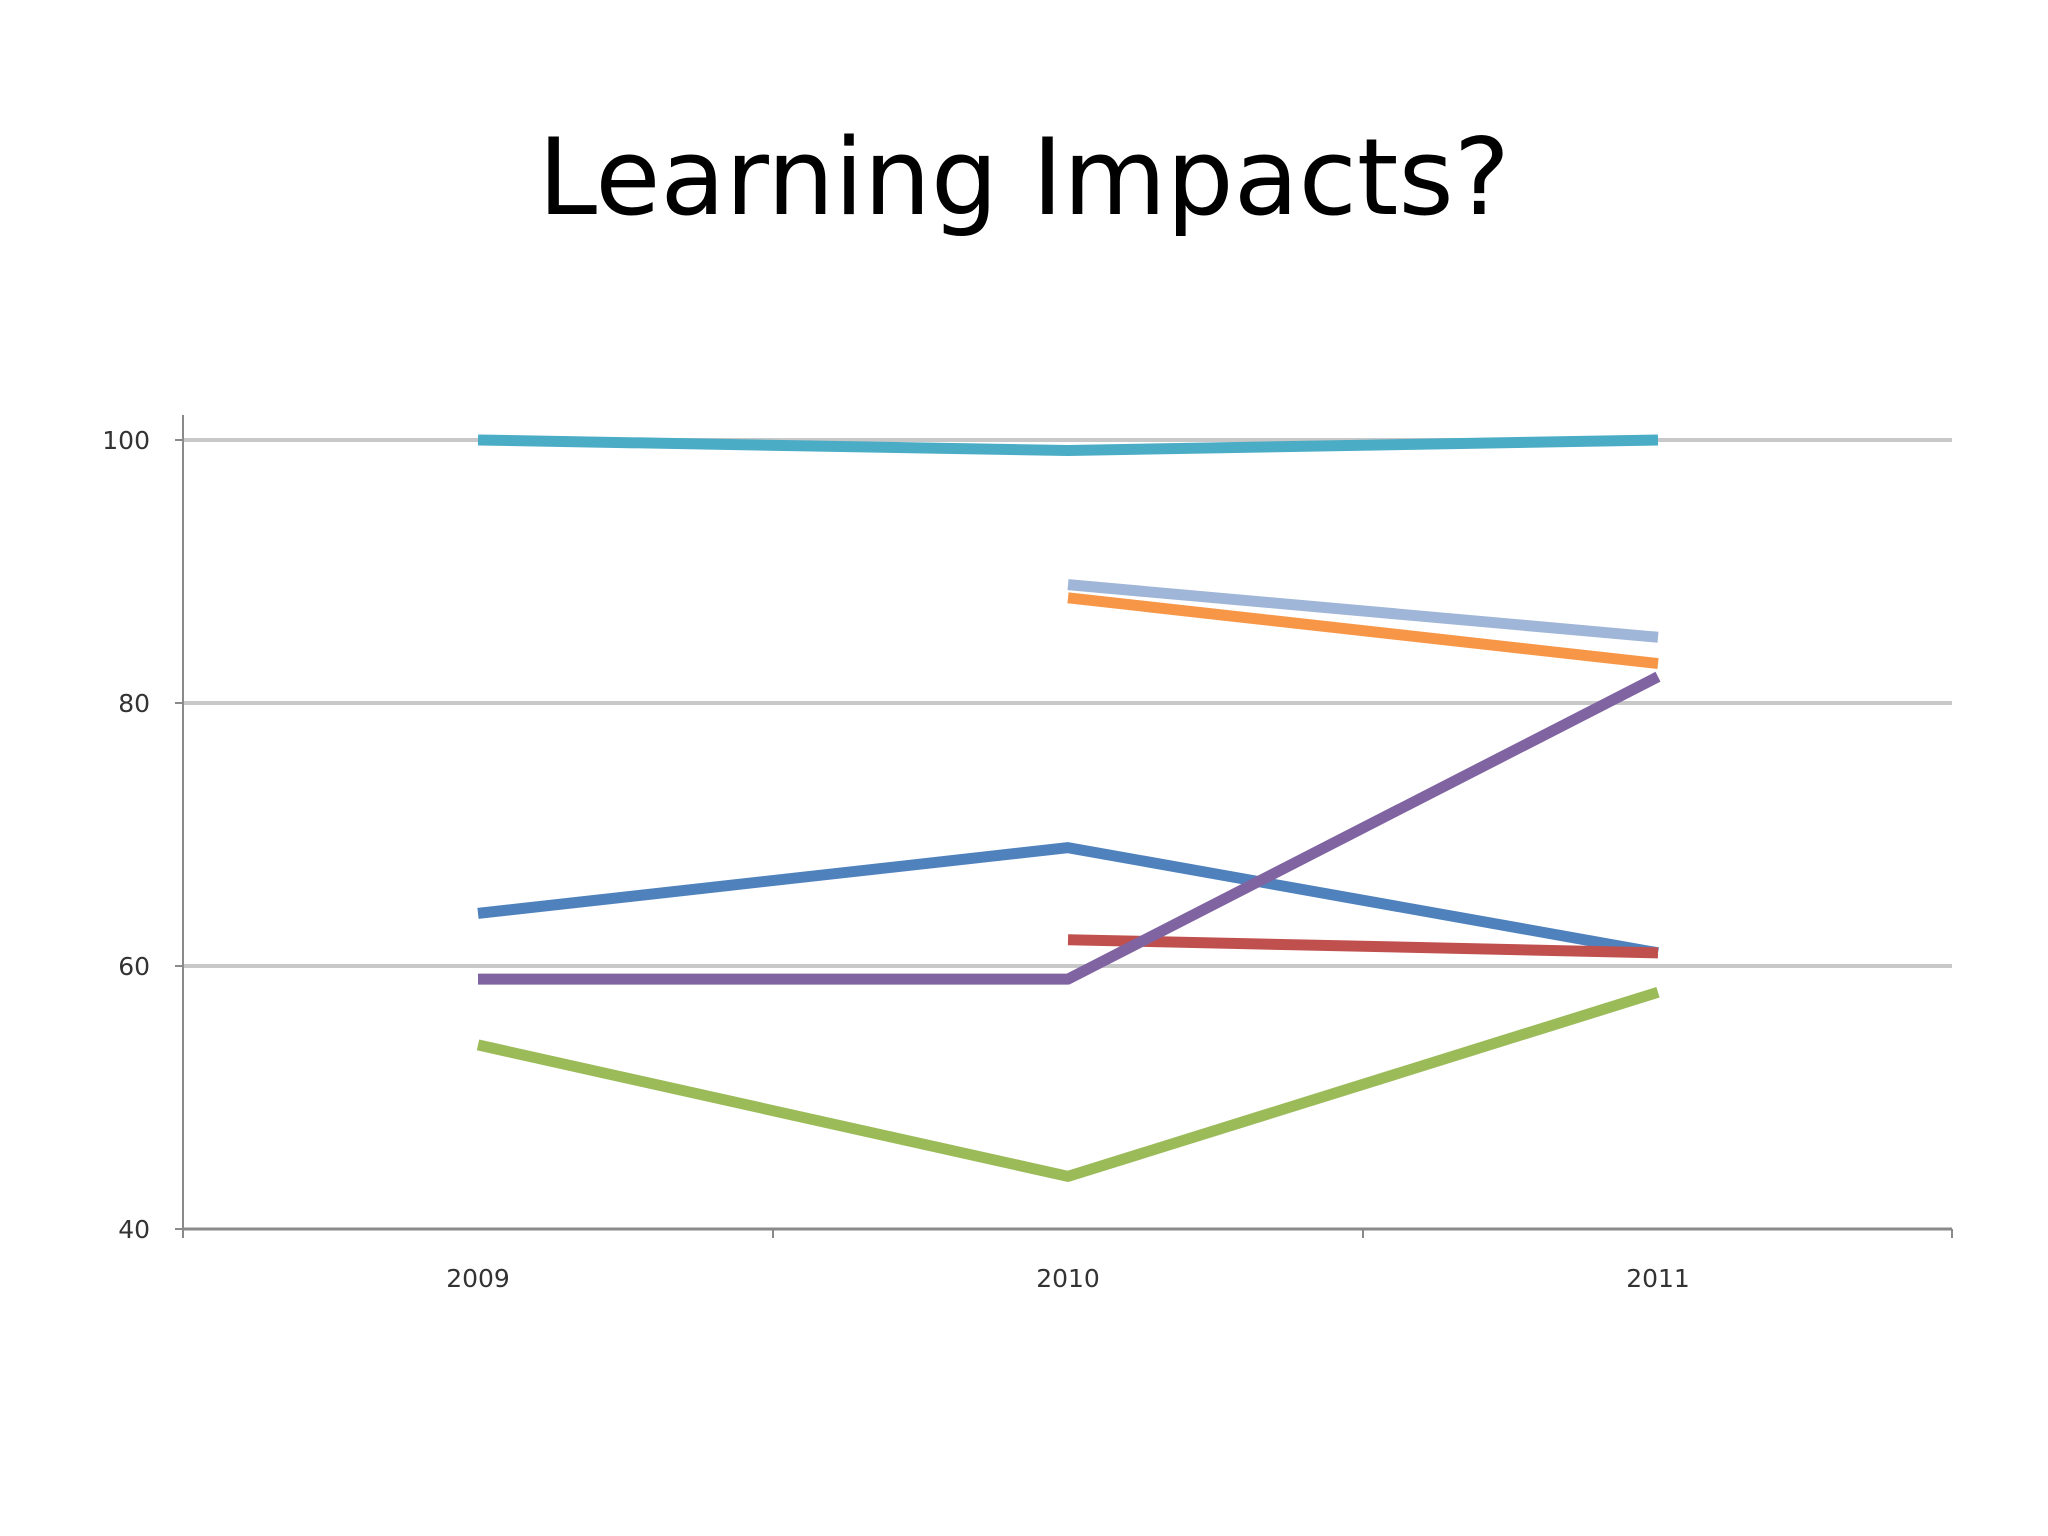 The width and height of the screenshot is (2048, 1536). I want to click on y-tick-label: 40, so click(134, 1229).